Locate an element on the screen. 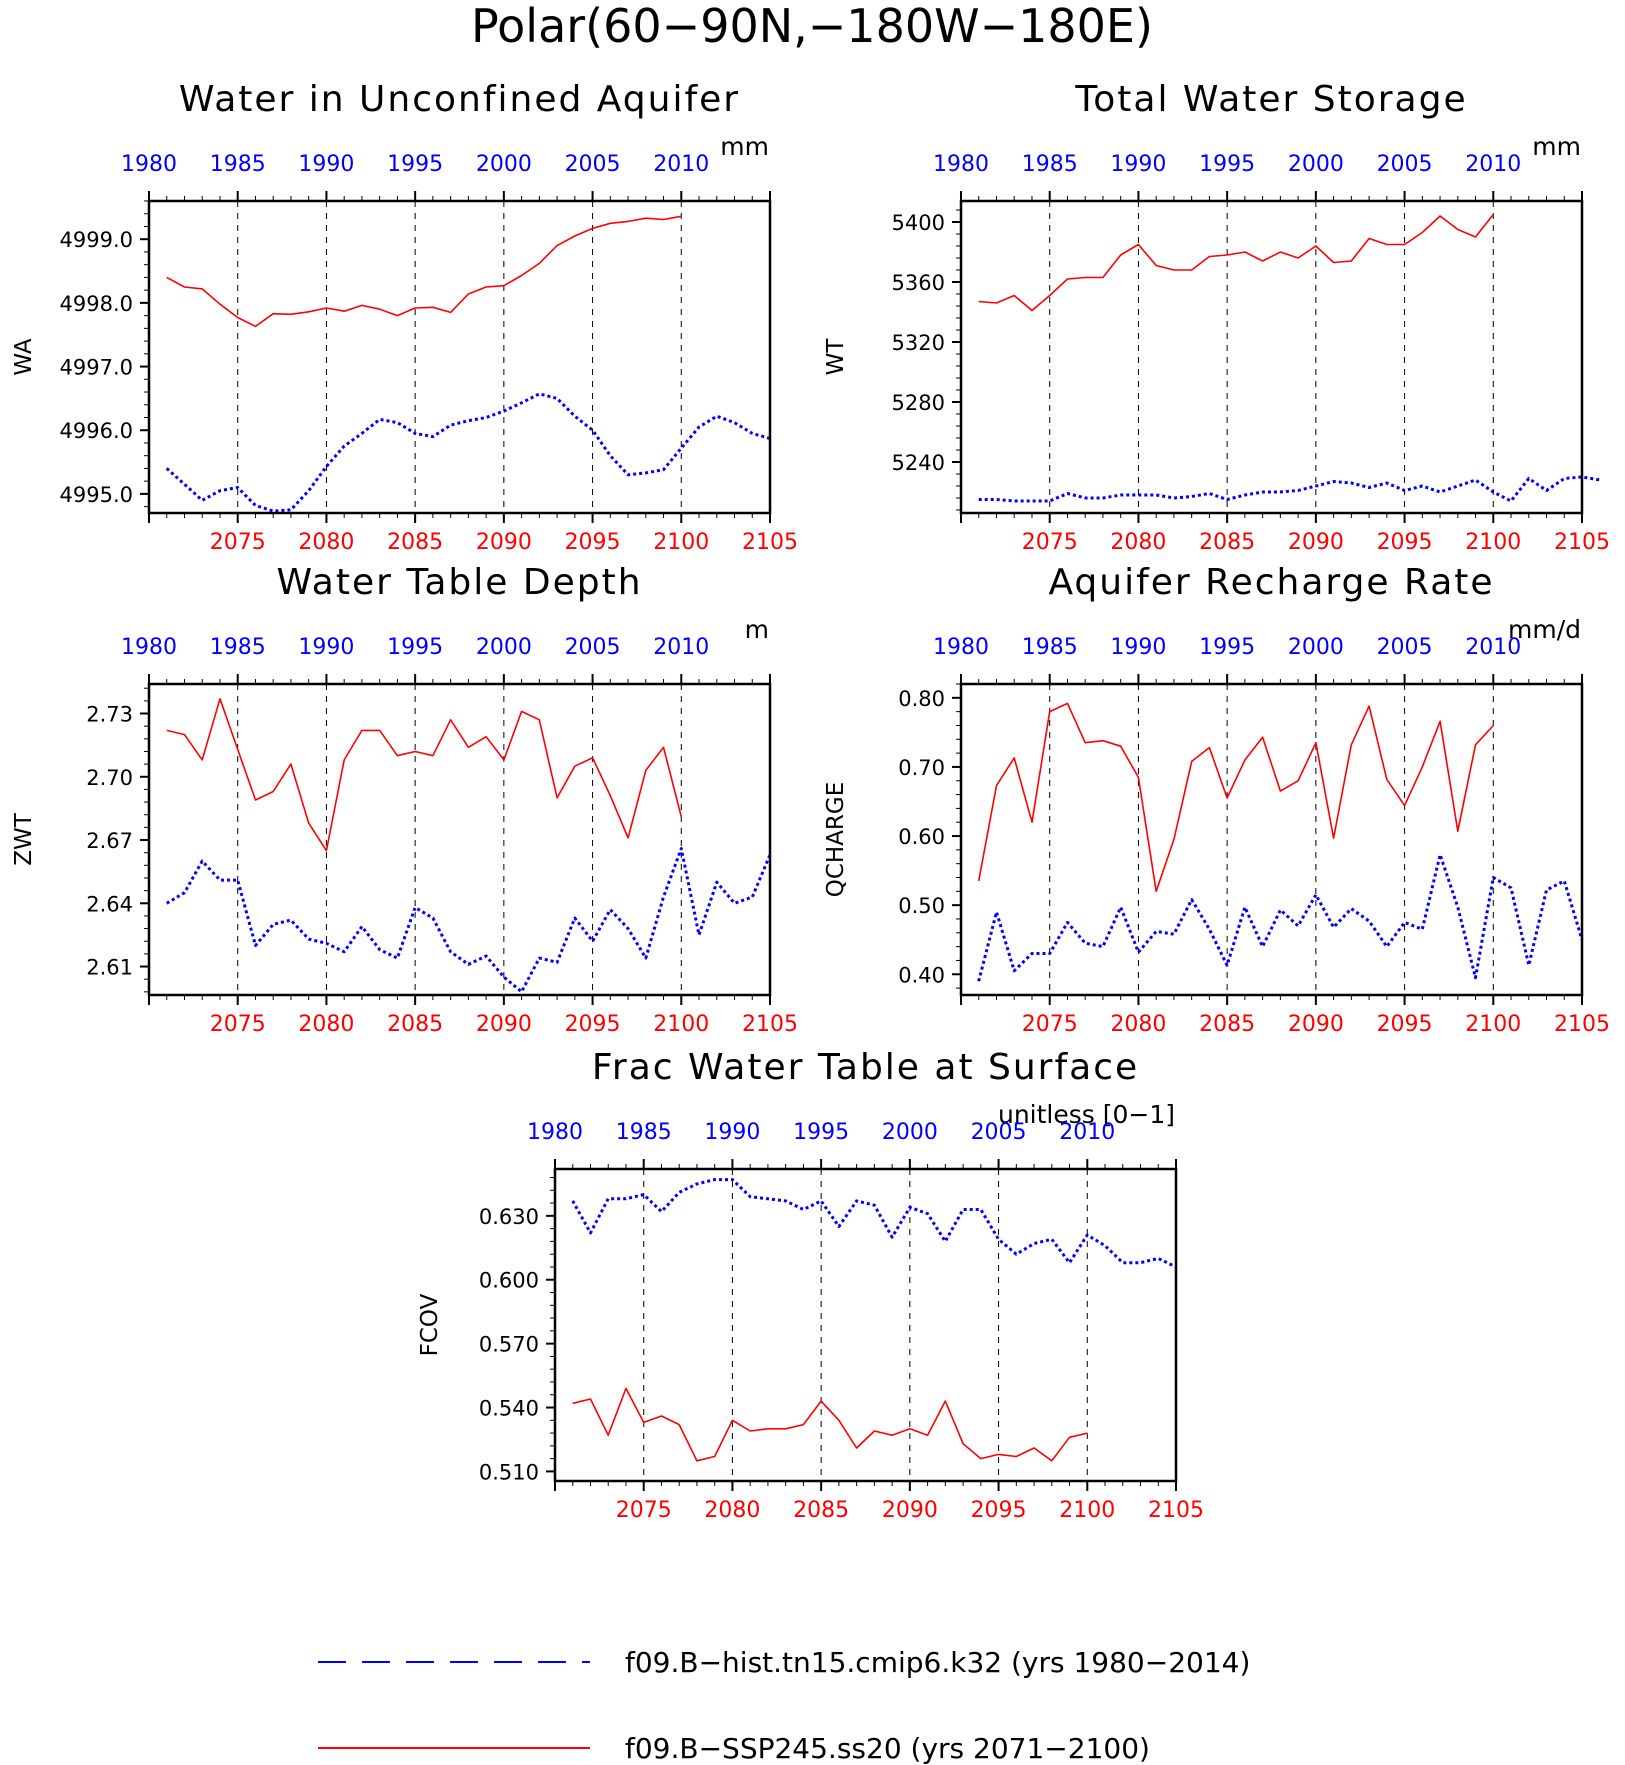 This screenshot has height=1765, width=1625. legend-label-ssp: f09.B−SSP245.ss20 (yrs 2071−2100) is located at coordinates (887, 1748).